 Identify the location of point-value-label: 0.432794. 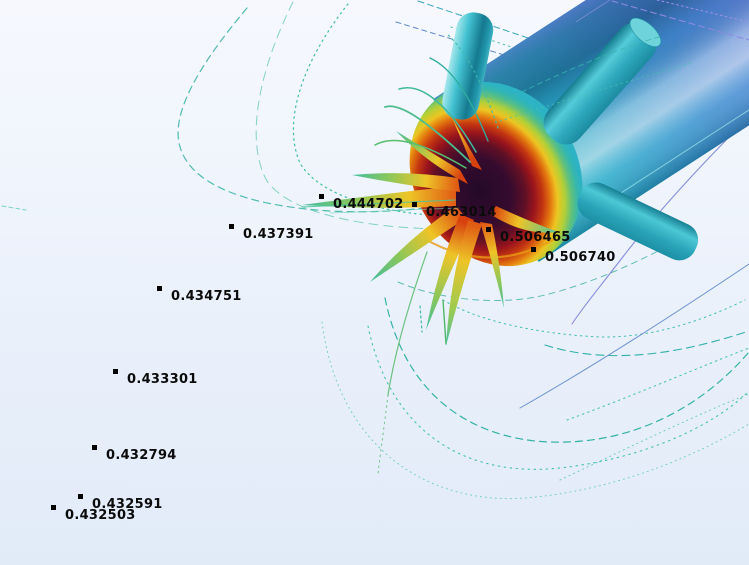
(141, 455).